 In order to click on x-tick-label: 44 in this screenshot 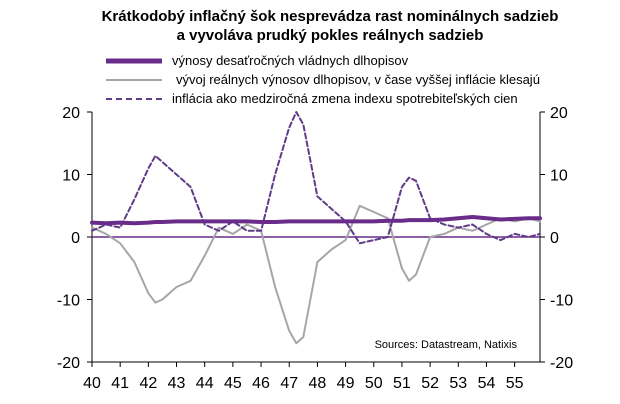, I will do `click(205, 383)`.